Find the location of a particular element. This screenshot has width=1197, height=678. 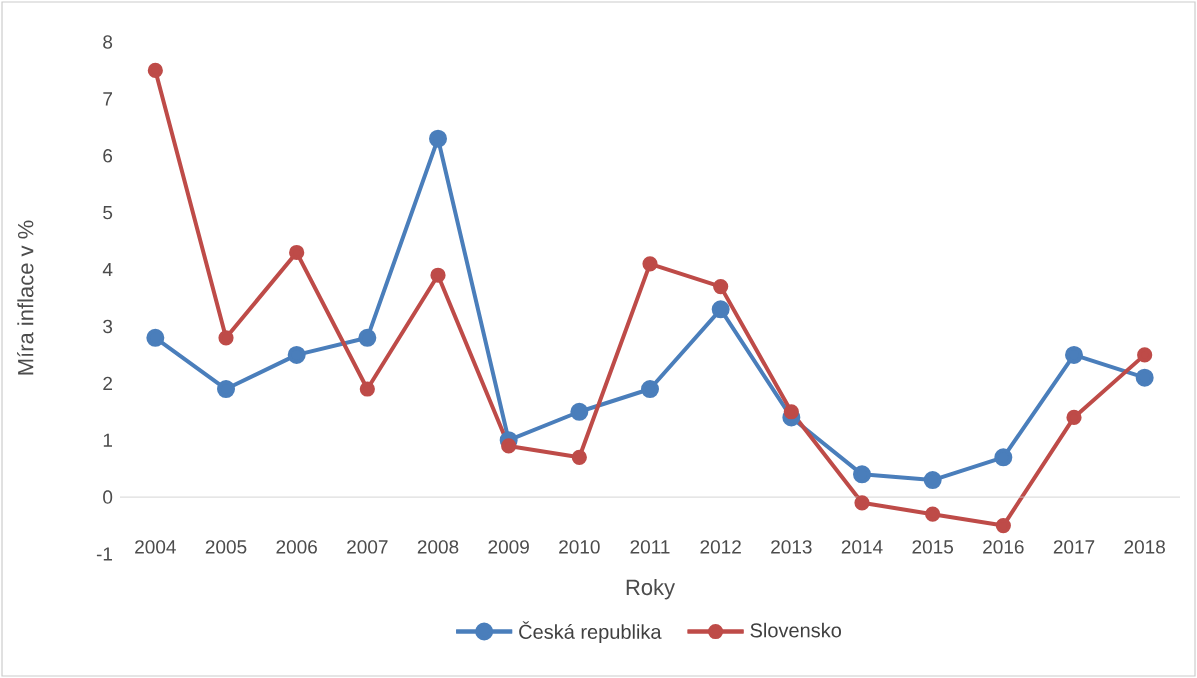

y-tick-label: 2 is located at coordinates (107, 383).